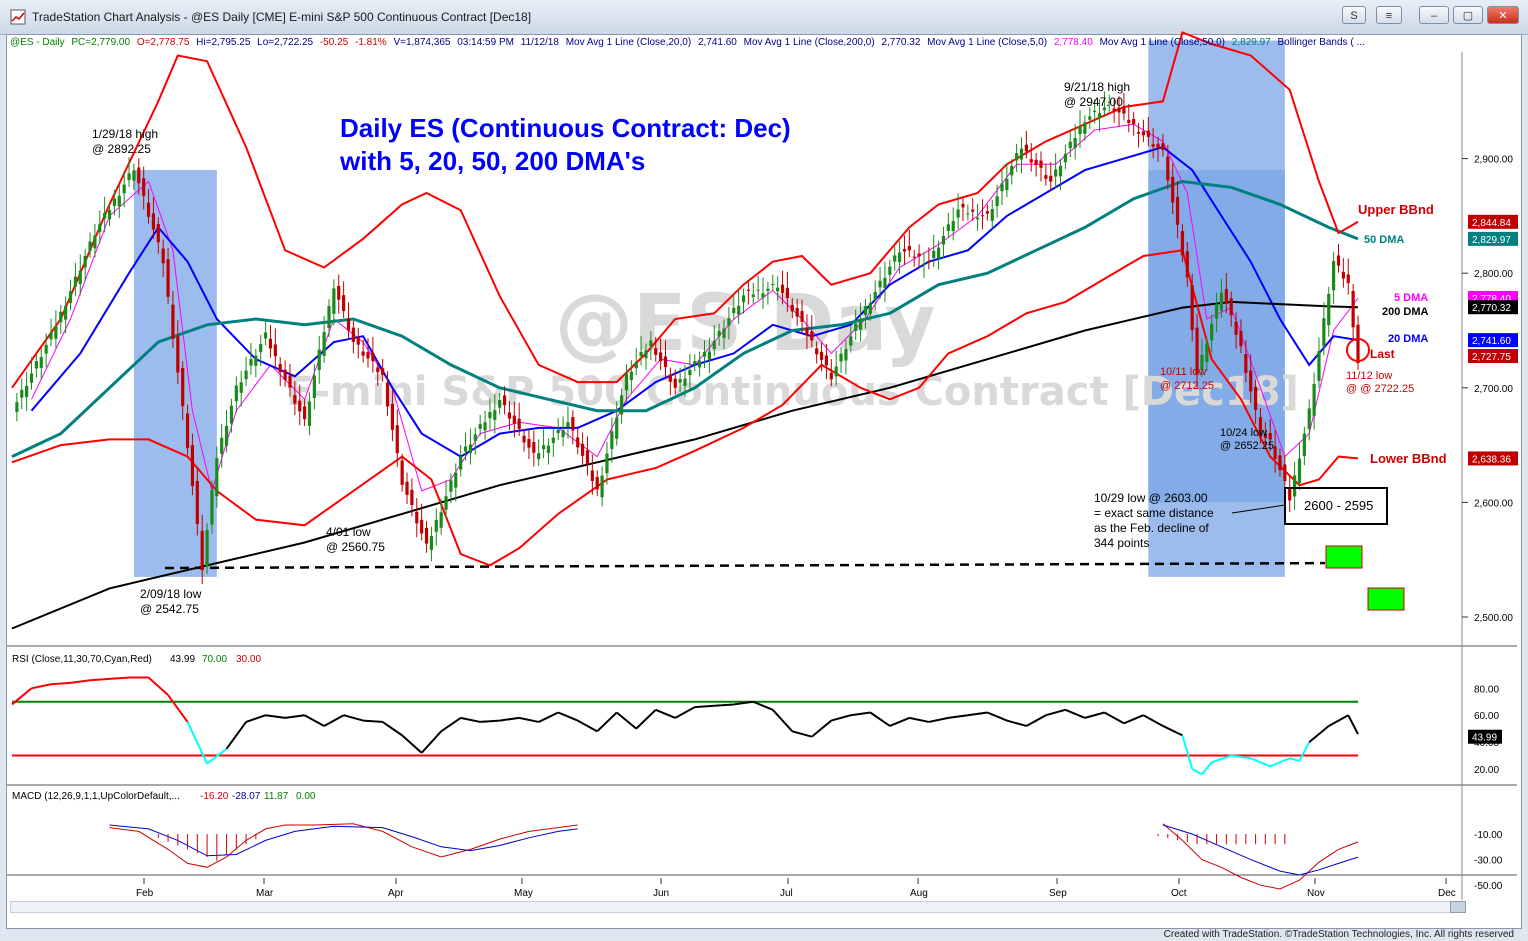  I want to click on time-value: 03:14:59 PM, so click(485, 42).